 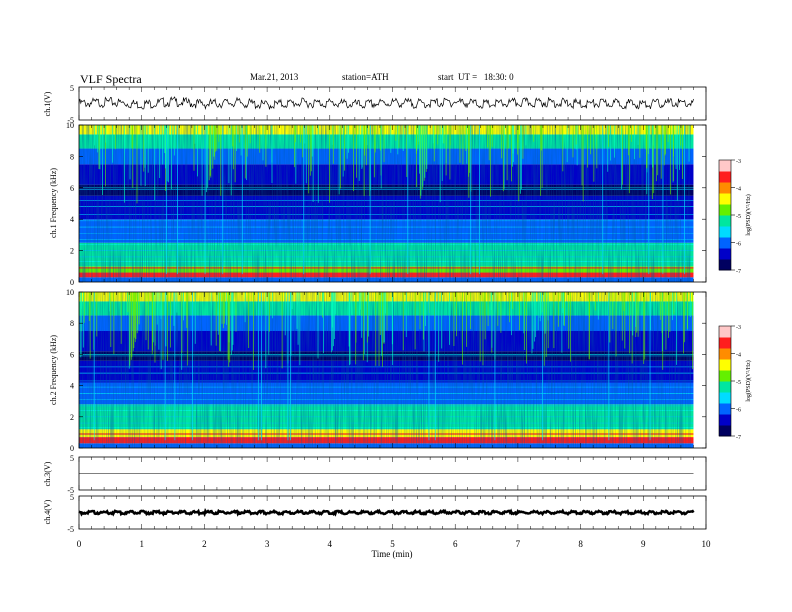 What do you see at coordinates (72, 354) in the screenshot?
I see `ch2-spectrogram-ytick-label: 6` at bounding box center [72, 354].